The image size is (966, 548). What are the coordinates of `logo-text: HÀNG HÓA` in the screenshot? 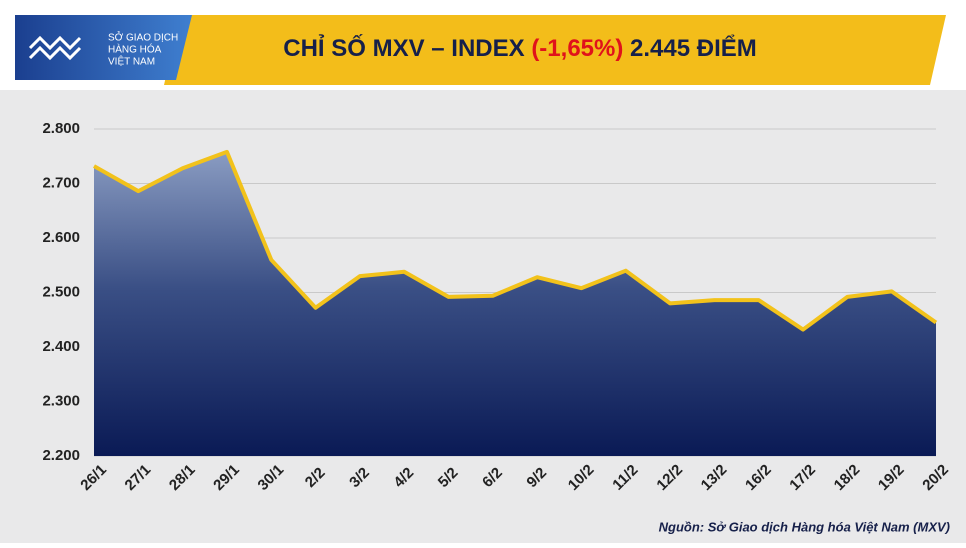 It's located at (135, 49).